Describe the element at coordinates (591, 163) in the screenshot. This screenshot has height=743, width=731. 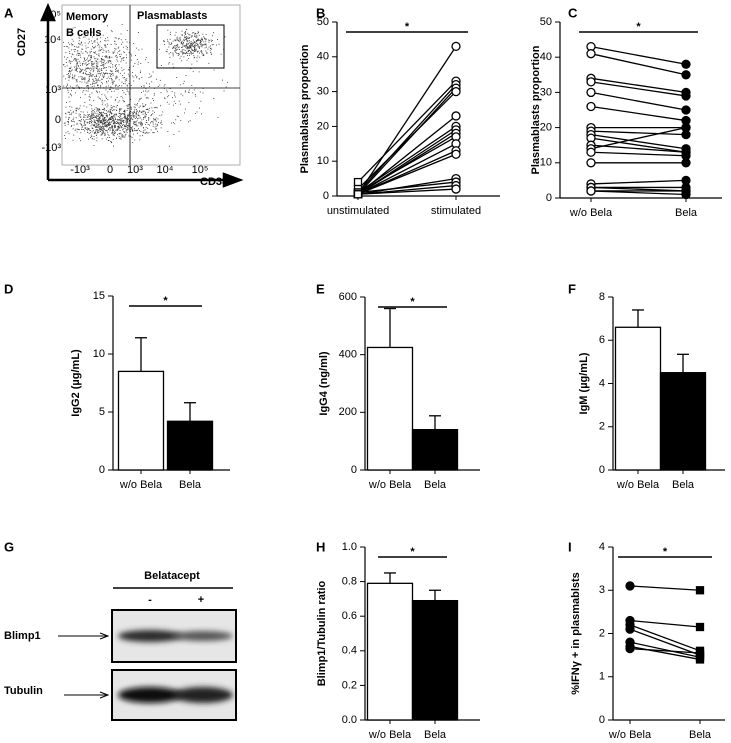
I see `marker` at that location.